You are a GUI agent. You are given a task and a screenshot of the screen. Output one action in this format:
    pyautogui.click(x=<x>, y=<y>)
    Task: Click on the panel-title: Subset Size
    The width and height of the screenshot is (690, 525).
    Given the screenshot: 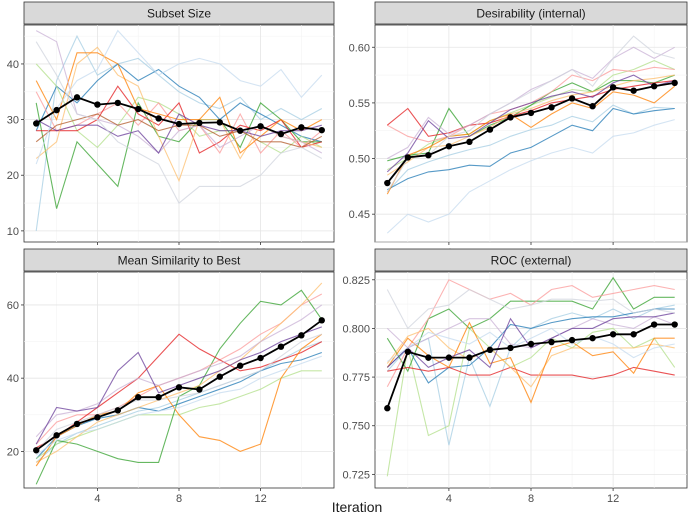 What is the action you would take?
    pyautogui.click(x=179, y=14)
    